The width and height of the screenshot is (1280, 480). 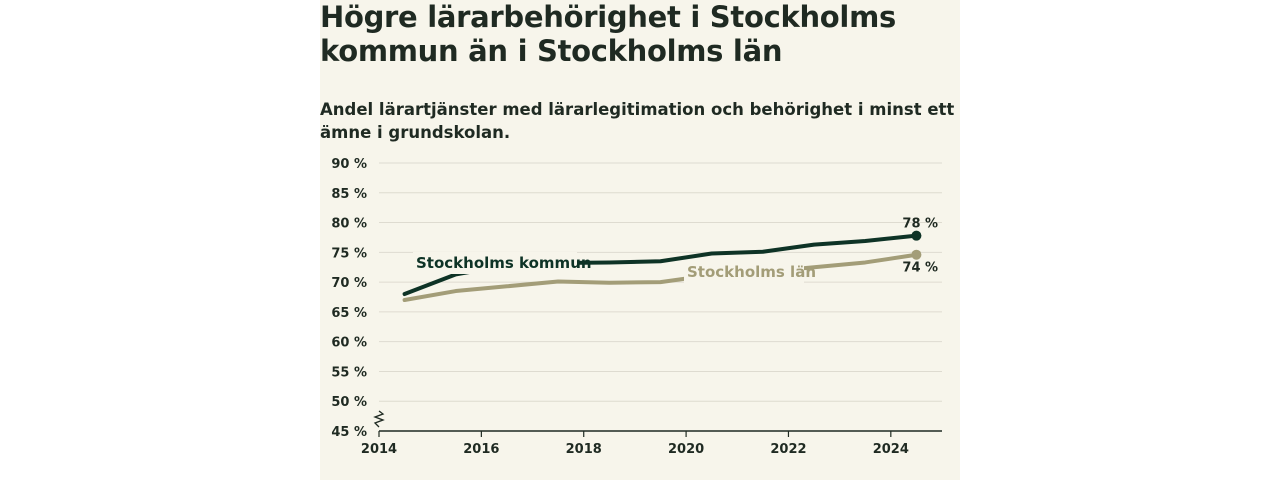 I want to click on y-axis-ticks: 45 % 50 % 55 % 60 % 65 % 70 % 75 % 80 % 85 % 90 %, so click(x=349, y=298).